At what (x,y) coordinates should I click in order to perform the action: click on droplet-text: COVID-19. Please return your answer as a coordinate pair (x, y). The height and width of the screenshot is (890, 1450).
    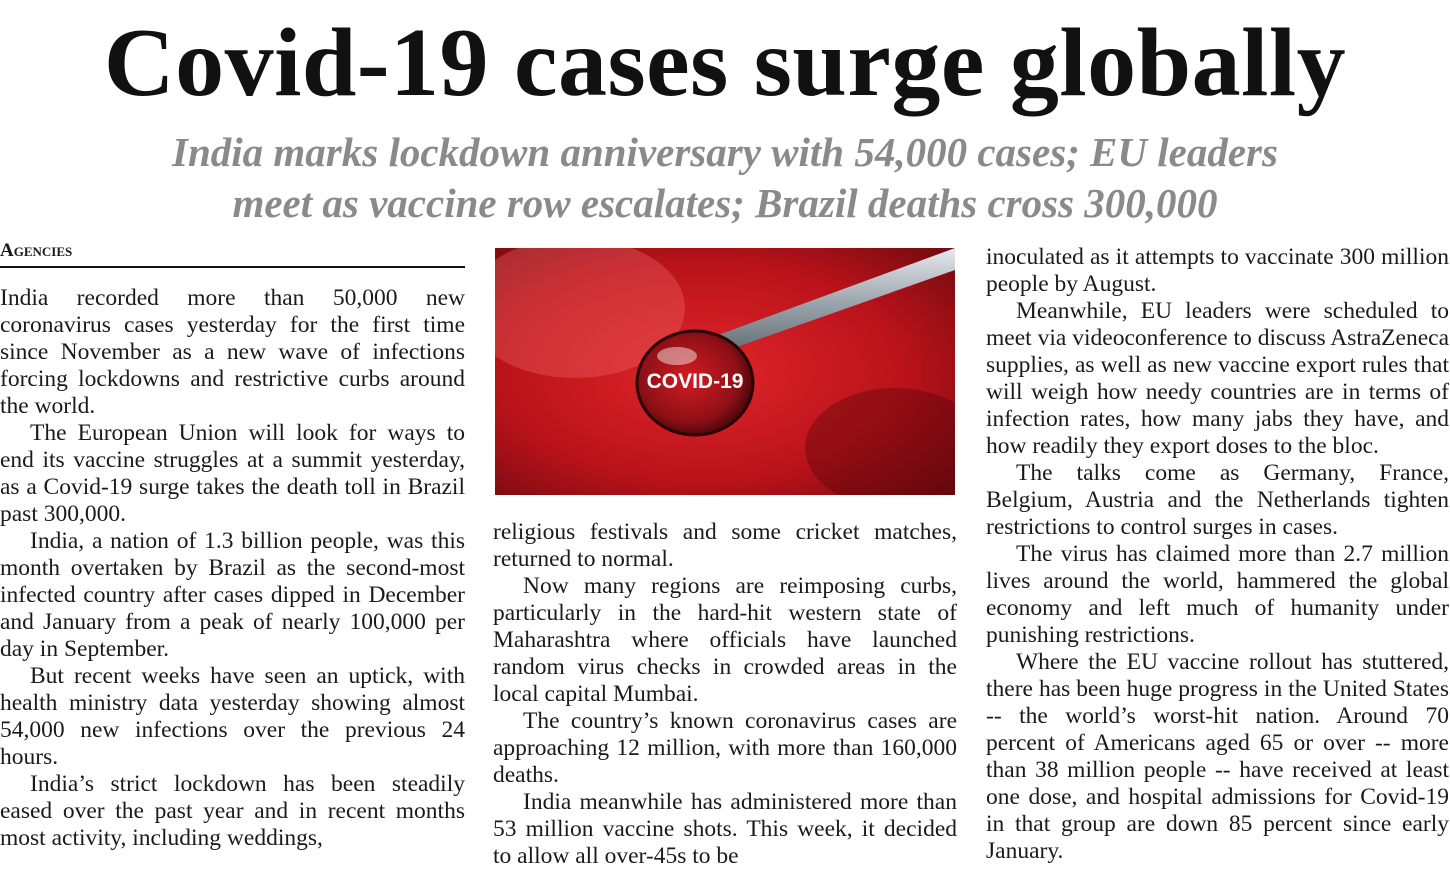
    Looking at the image, I should click on (695, 381).